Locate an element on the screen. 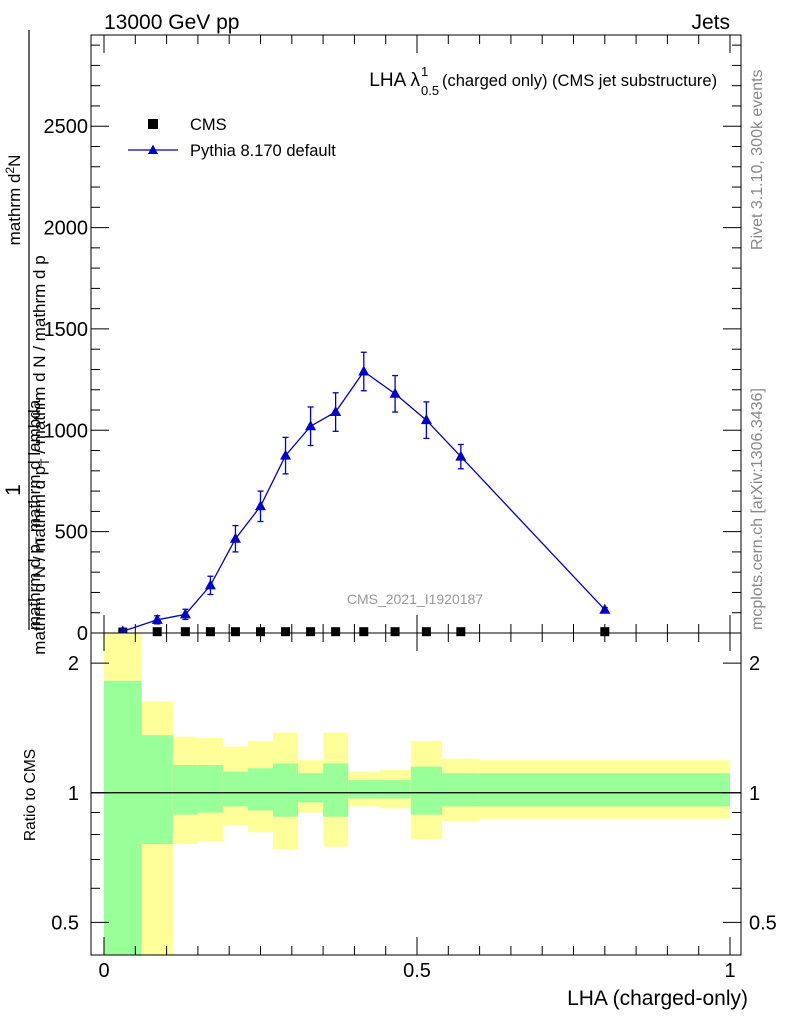 The height and width of the screenshot is (1024, 786). ratio-y-tick-label-left: 1 is located at coordinates (73, 794).